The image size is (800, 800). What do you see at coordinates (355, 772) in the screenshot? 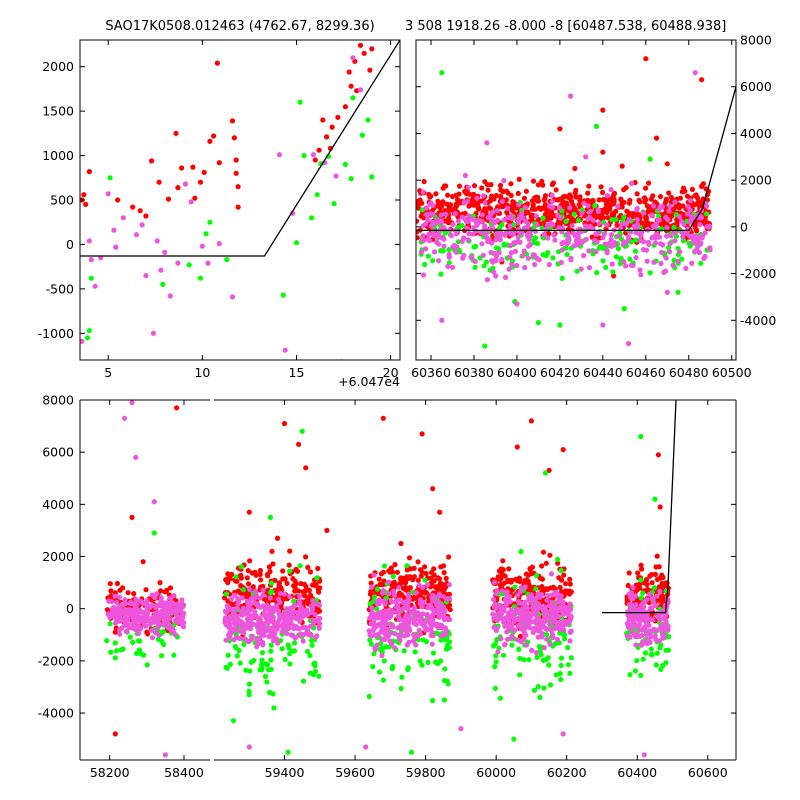
I see `x-tick-label: 59600` at bounding box center [355, 772].